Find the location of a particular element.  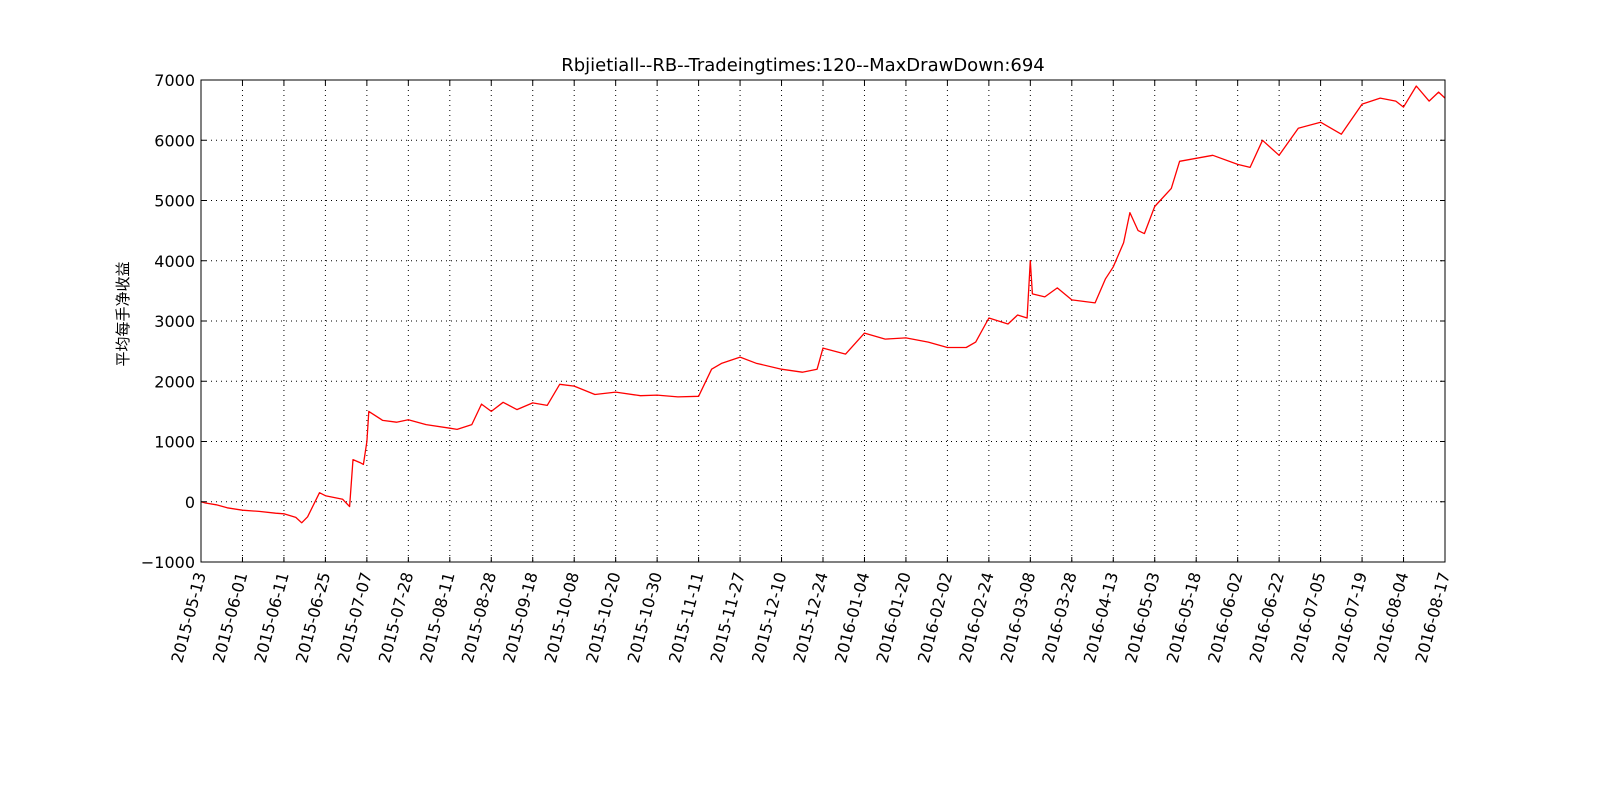

x-tick-label: 2016-01-20 is located at coordinates (893, 617).